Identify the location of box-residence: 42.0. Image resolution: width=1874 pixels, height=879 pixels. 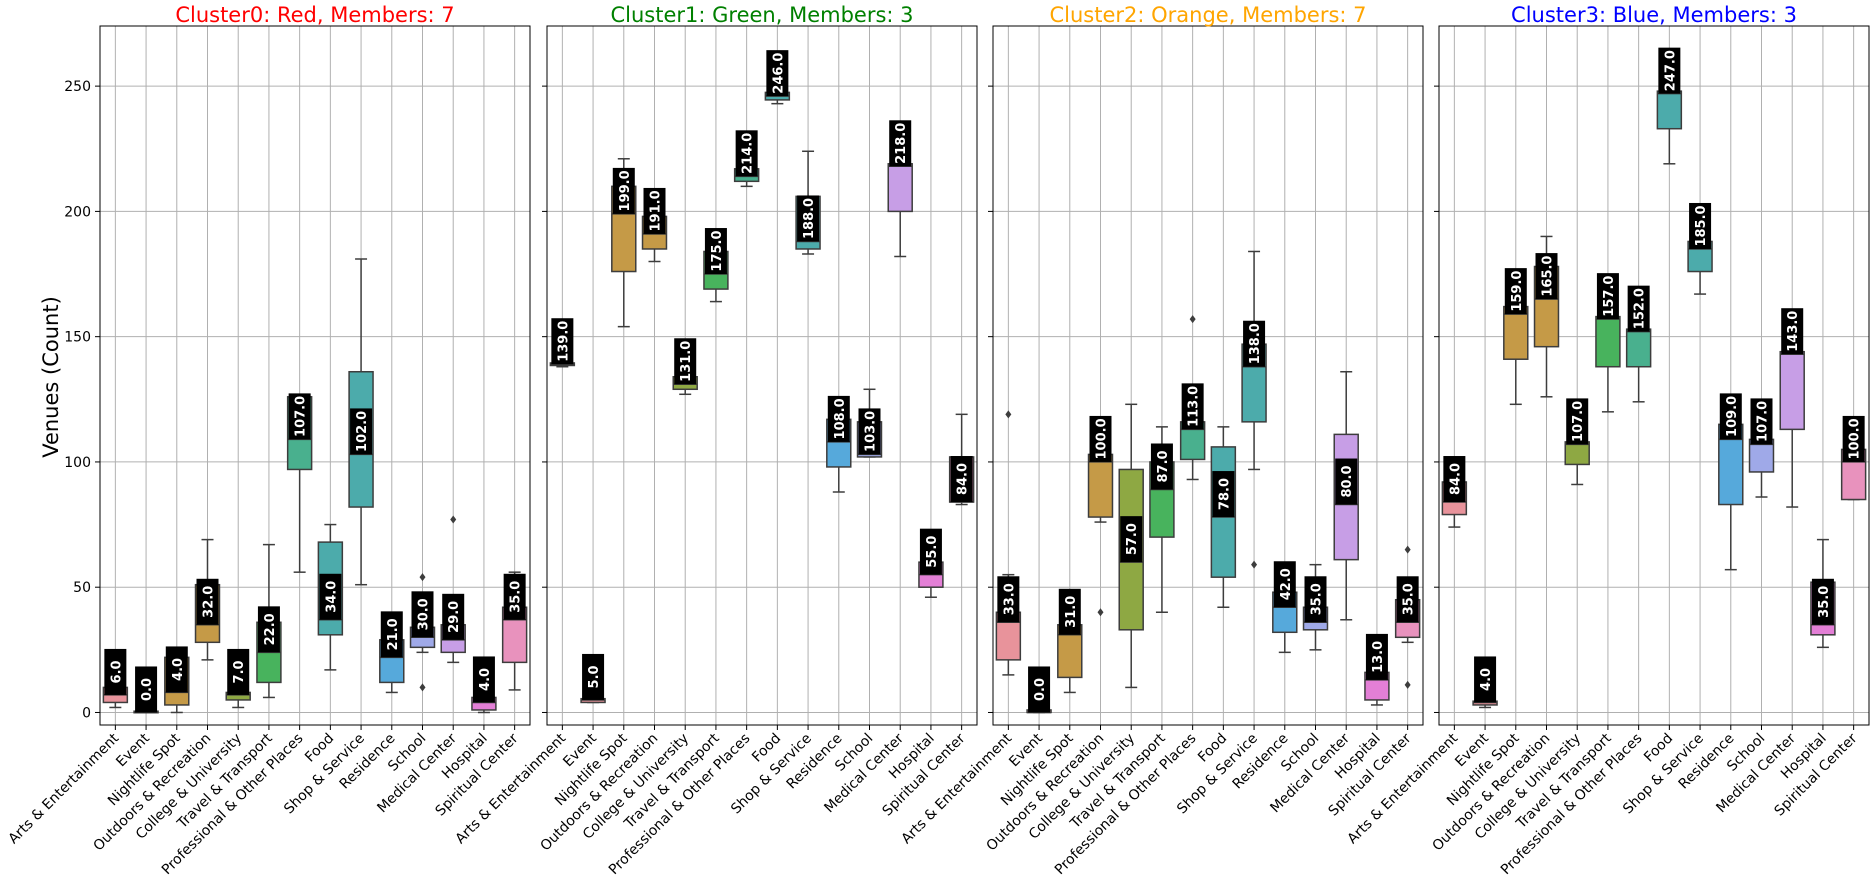
(1285, 607).